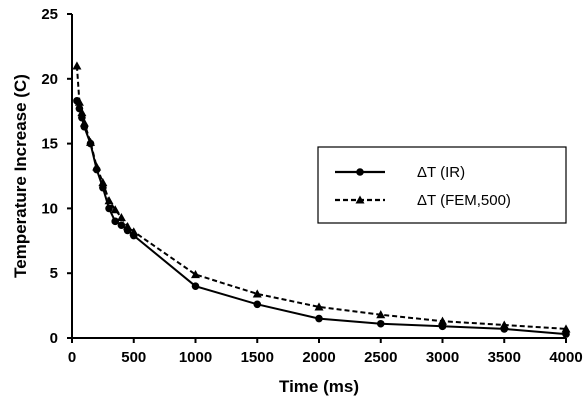 This screenshot has width=586, height=403. Describe the element at coordinates (380, 357) in the screenshot. I see `x-tick-label: 2500` at that location.